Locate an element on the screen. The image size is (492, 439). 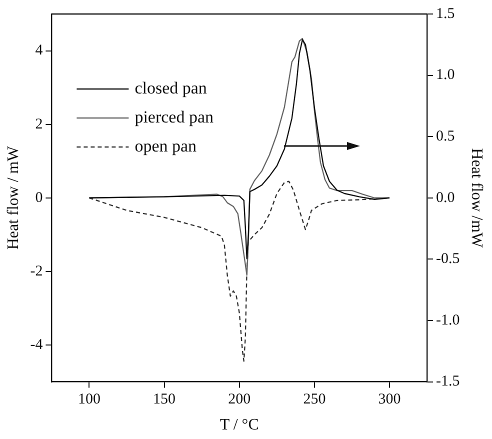
y-axis-title: Heat flow / mW is located at coordinates (13, 197).